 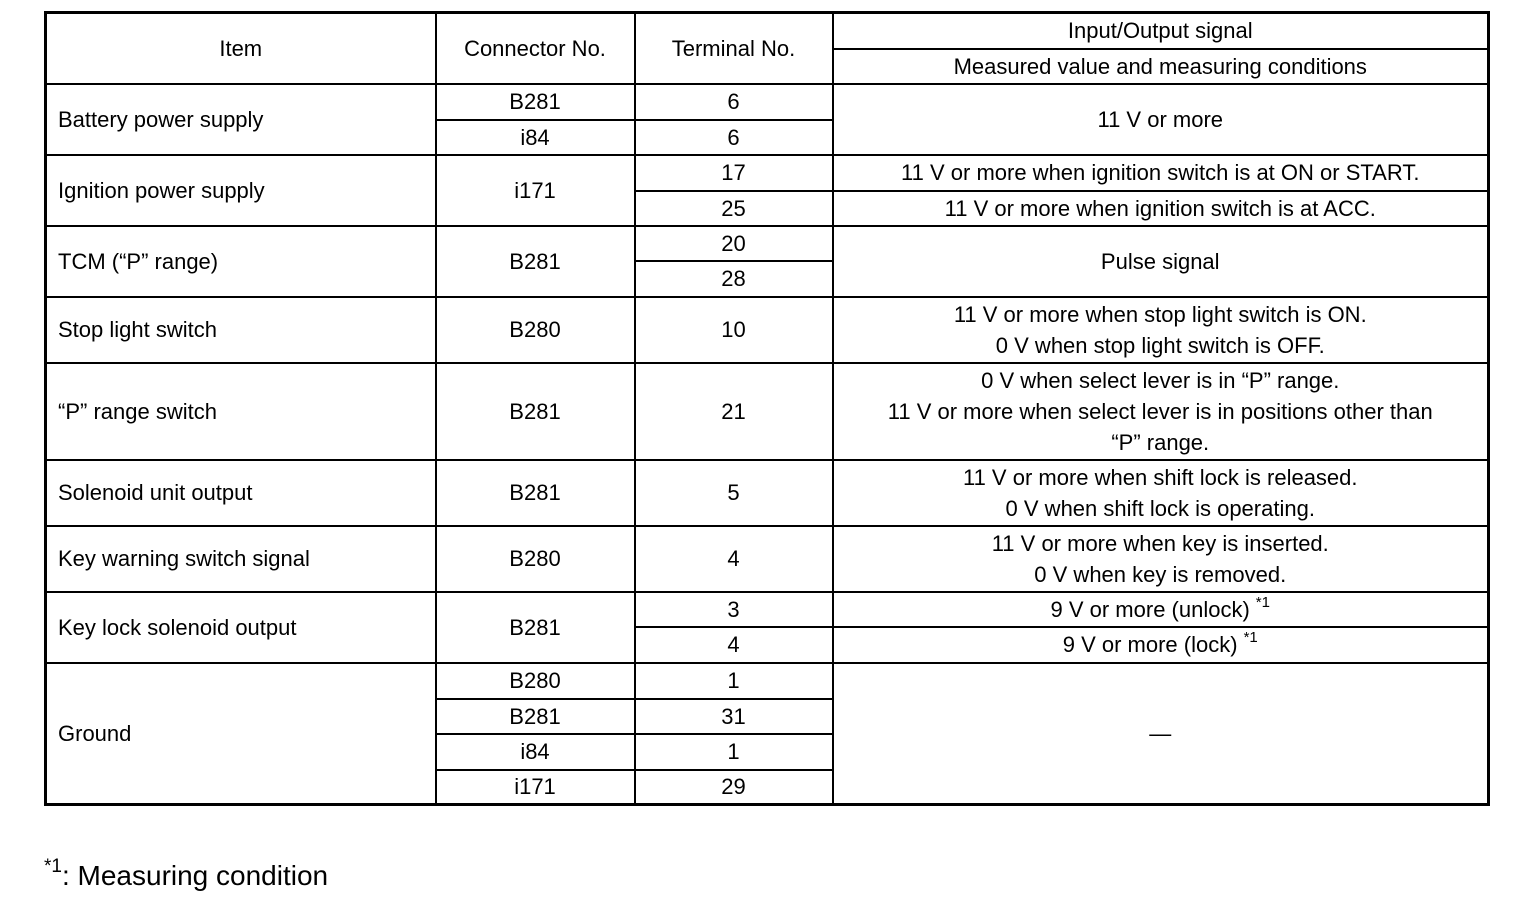 I want to click on item-cell: “P” range switch, so click(x=240, y=411).